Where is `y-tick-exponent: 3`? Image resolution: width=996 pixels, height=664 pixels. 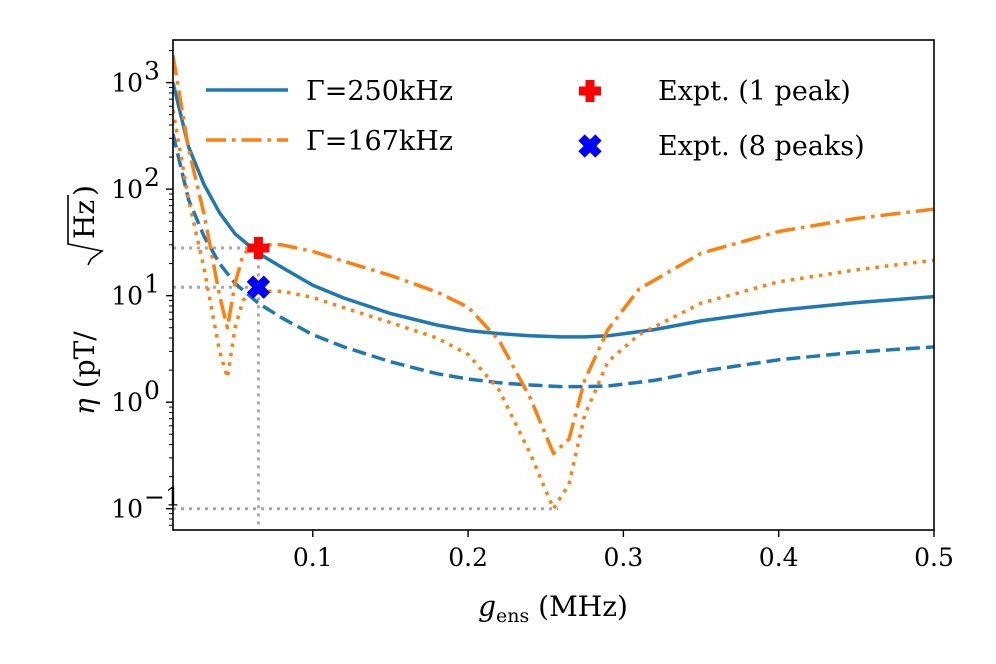 y-tick-exponent: 3 is located at coordinates (152, 71).